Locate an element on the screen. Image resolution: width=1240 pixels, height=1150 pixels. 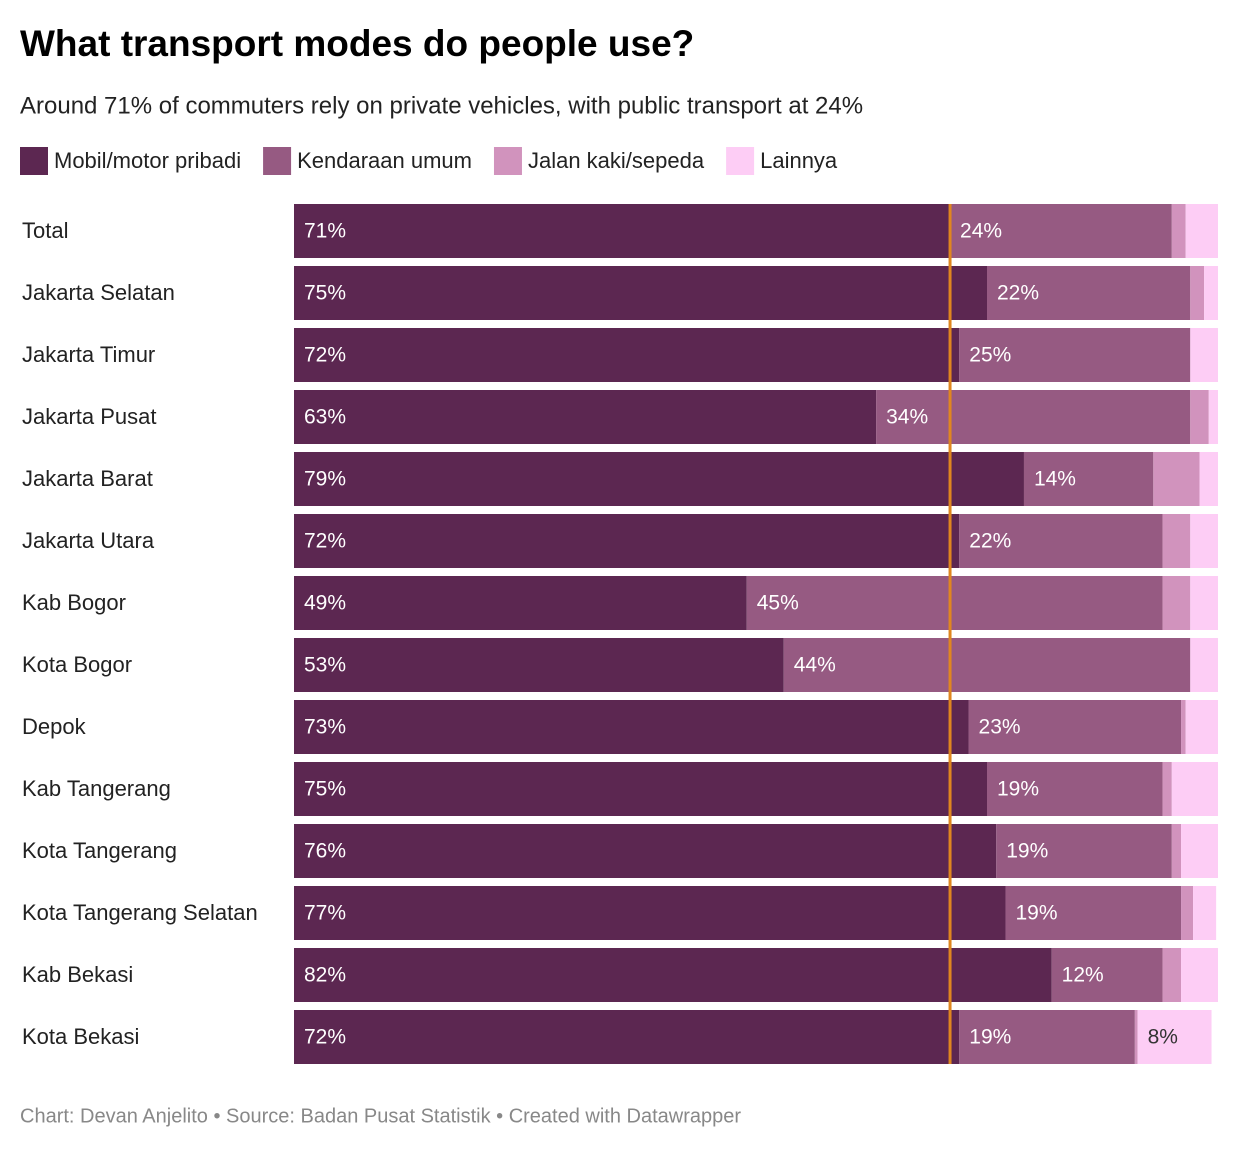
value-label: 77% is located at coordinates (325, 913).